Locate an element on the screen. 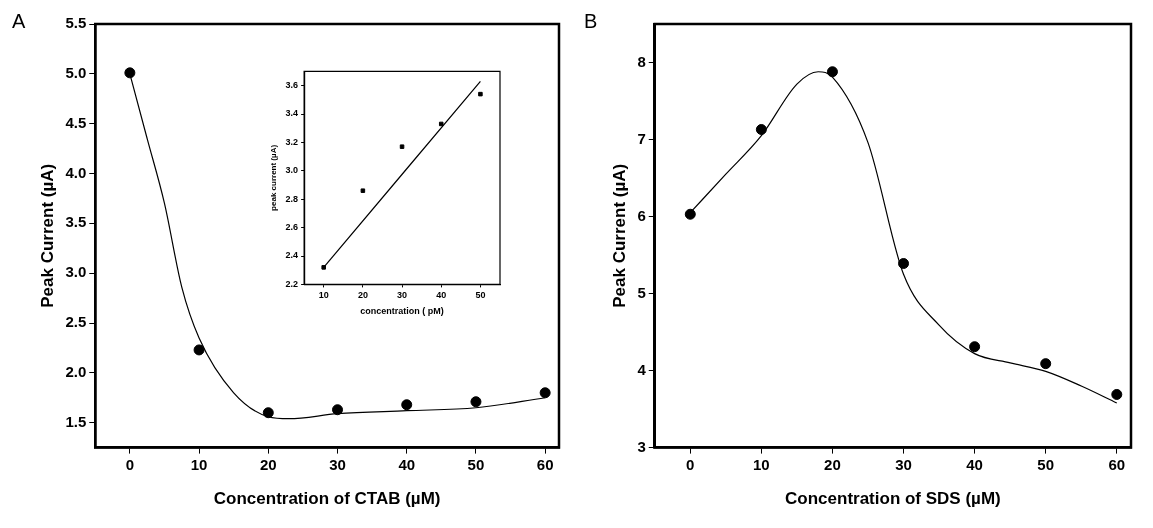 This screenshot has width=1153, height=528. x-axis-title: Concentration of CTAB (µM) is located at coordinates (327, 499).